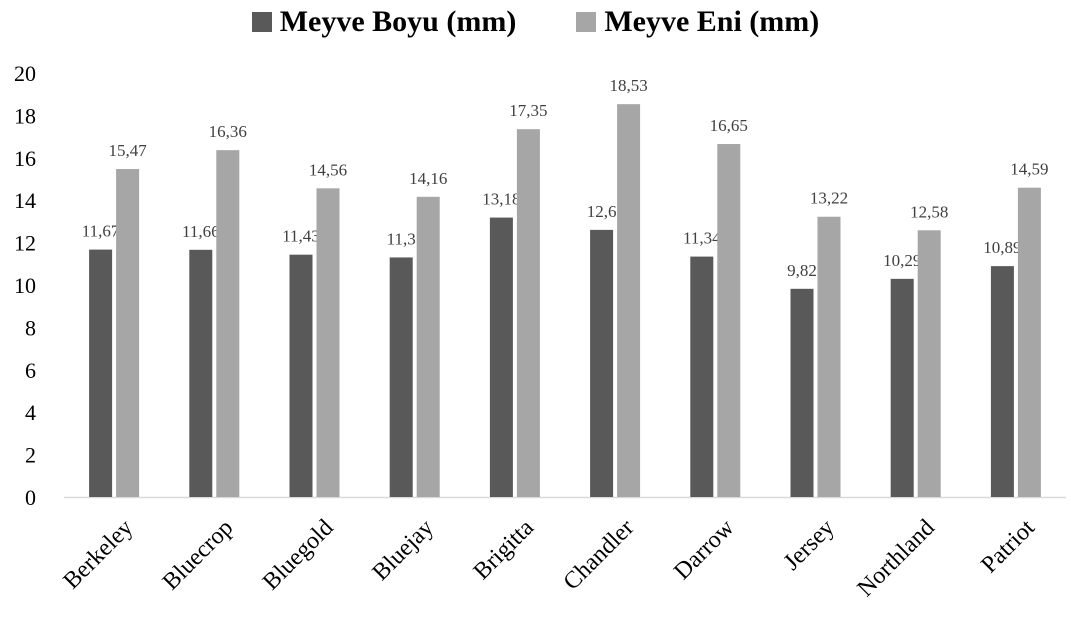 This screenshot has width=1071, height=619. I want to click on data-label: 11,66, so click(201, 231).